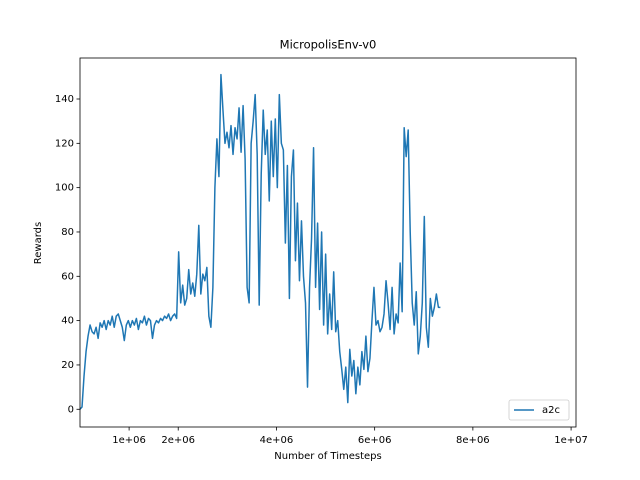 The height and width of the screenshot is (480, 640). Describe the element at coordinates (64, 188) in the screenshot. I see `y-tick-label: 100` at that location.